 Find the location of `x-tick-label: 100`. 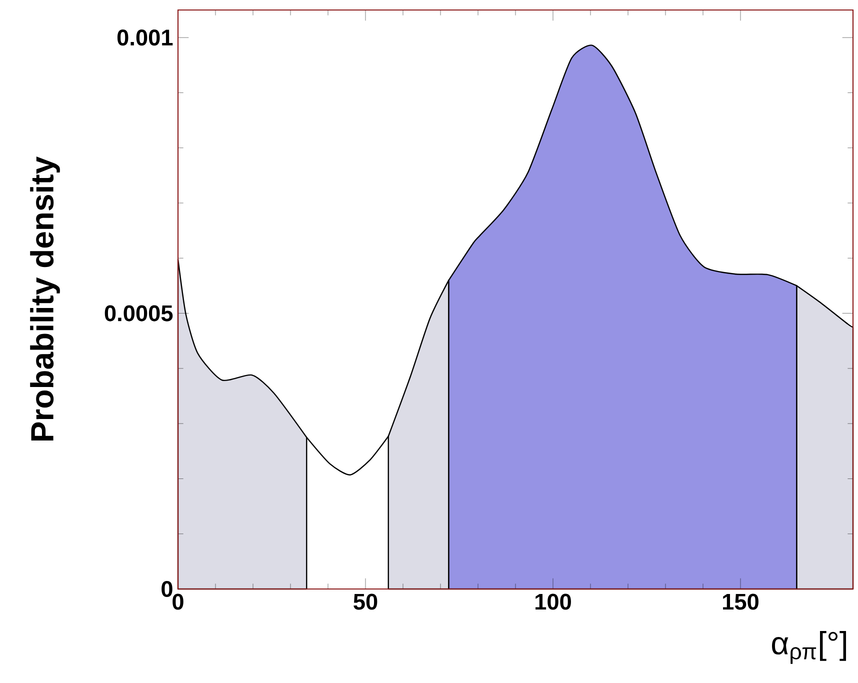

x-tick-label: 100 is located at coordinates (553, 602).